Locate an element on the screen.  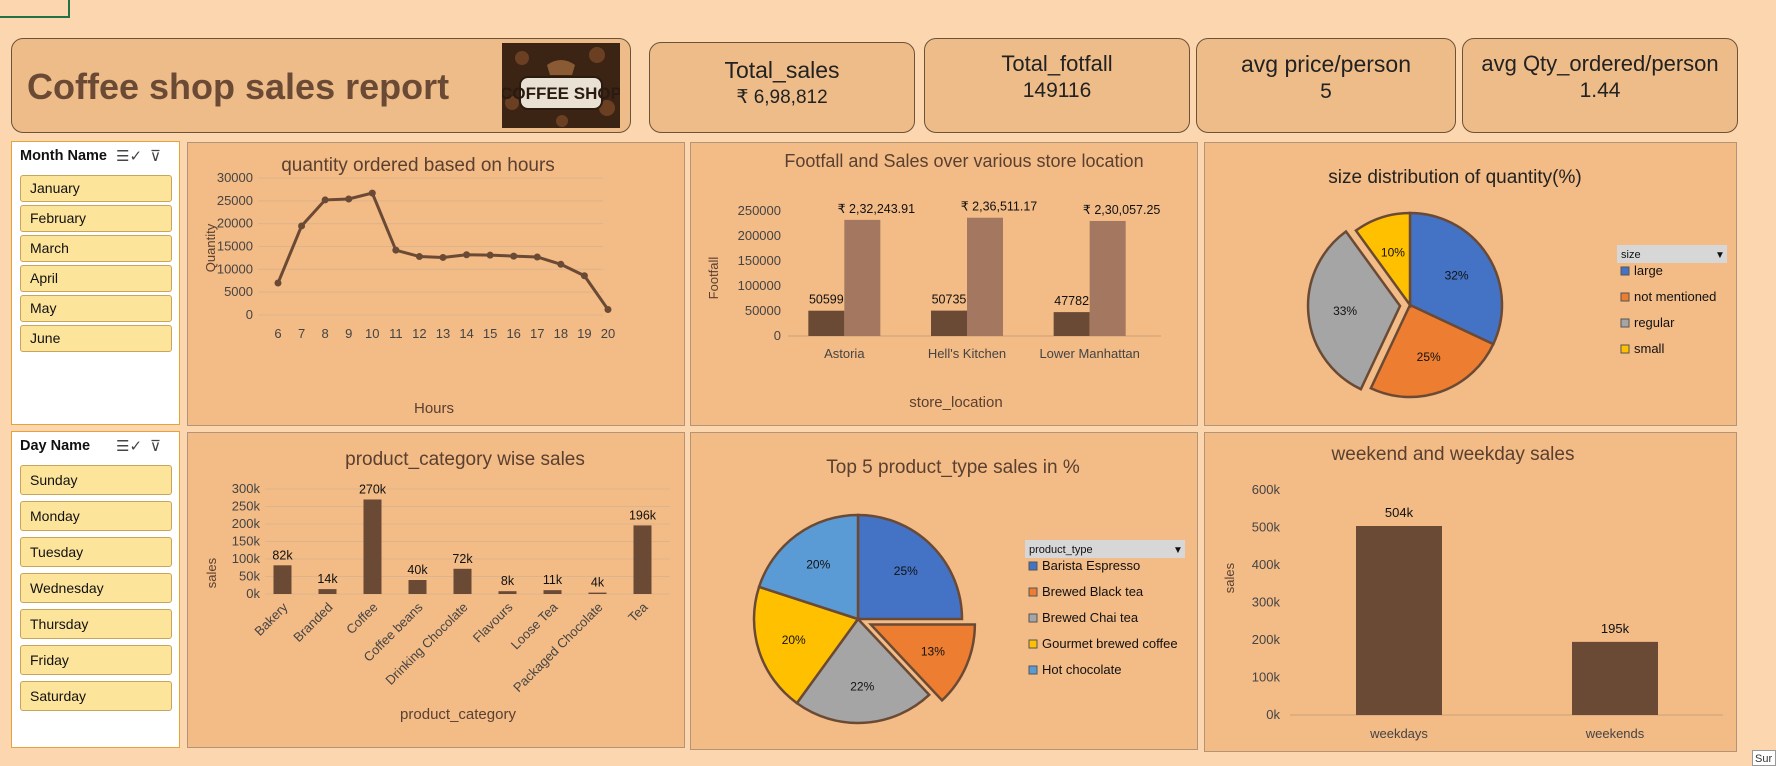
page-title: Coffee shop sales report is located at coordinates (238, 86).